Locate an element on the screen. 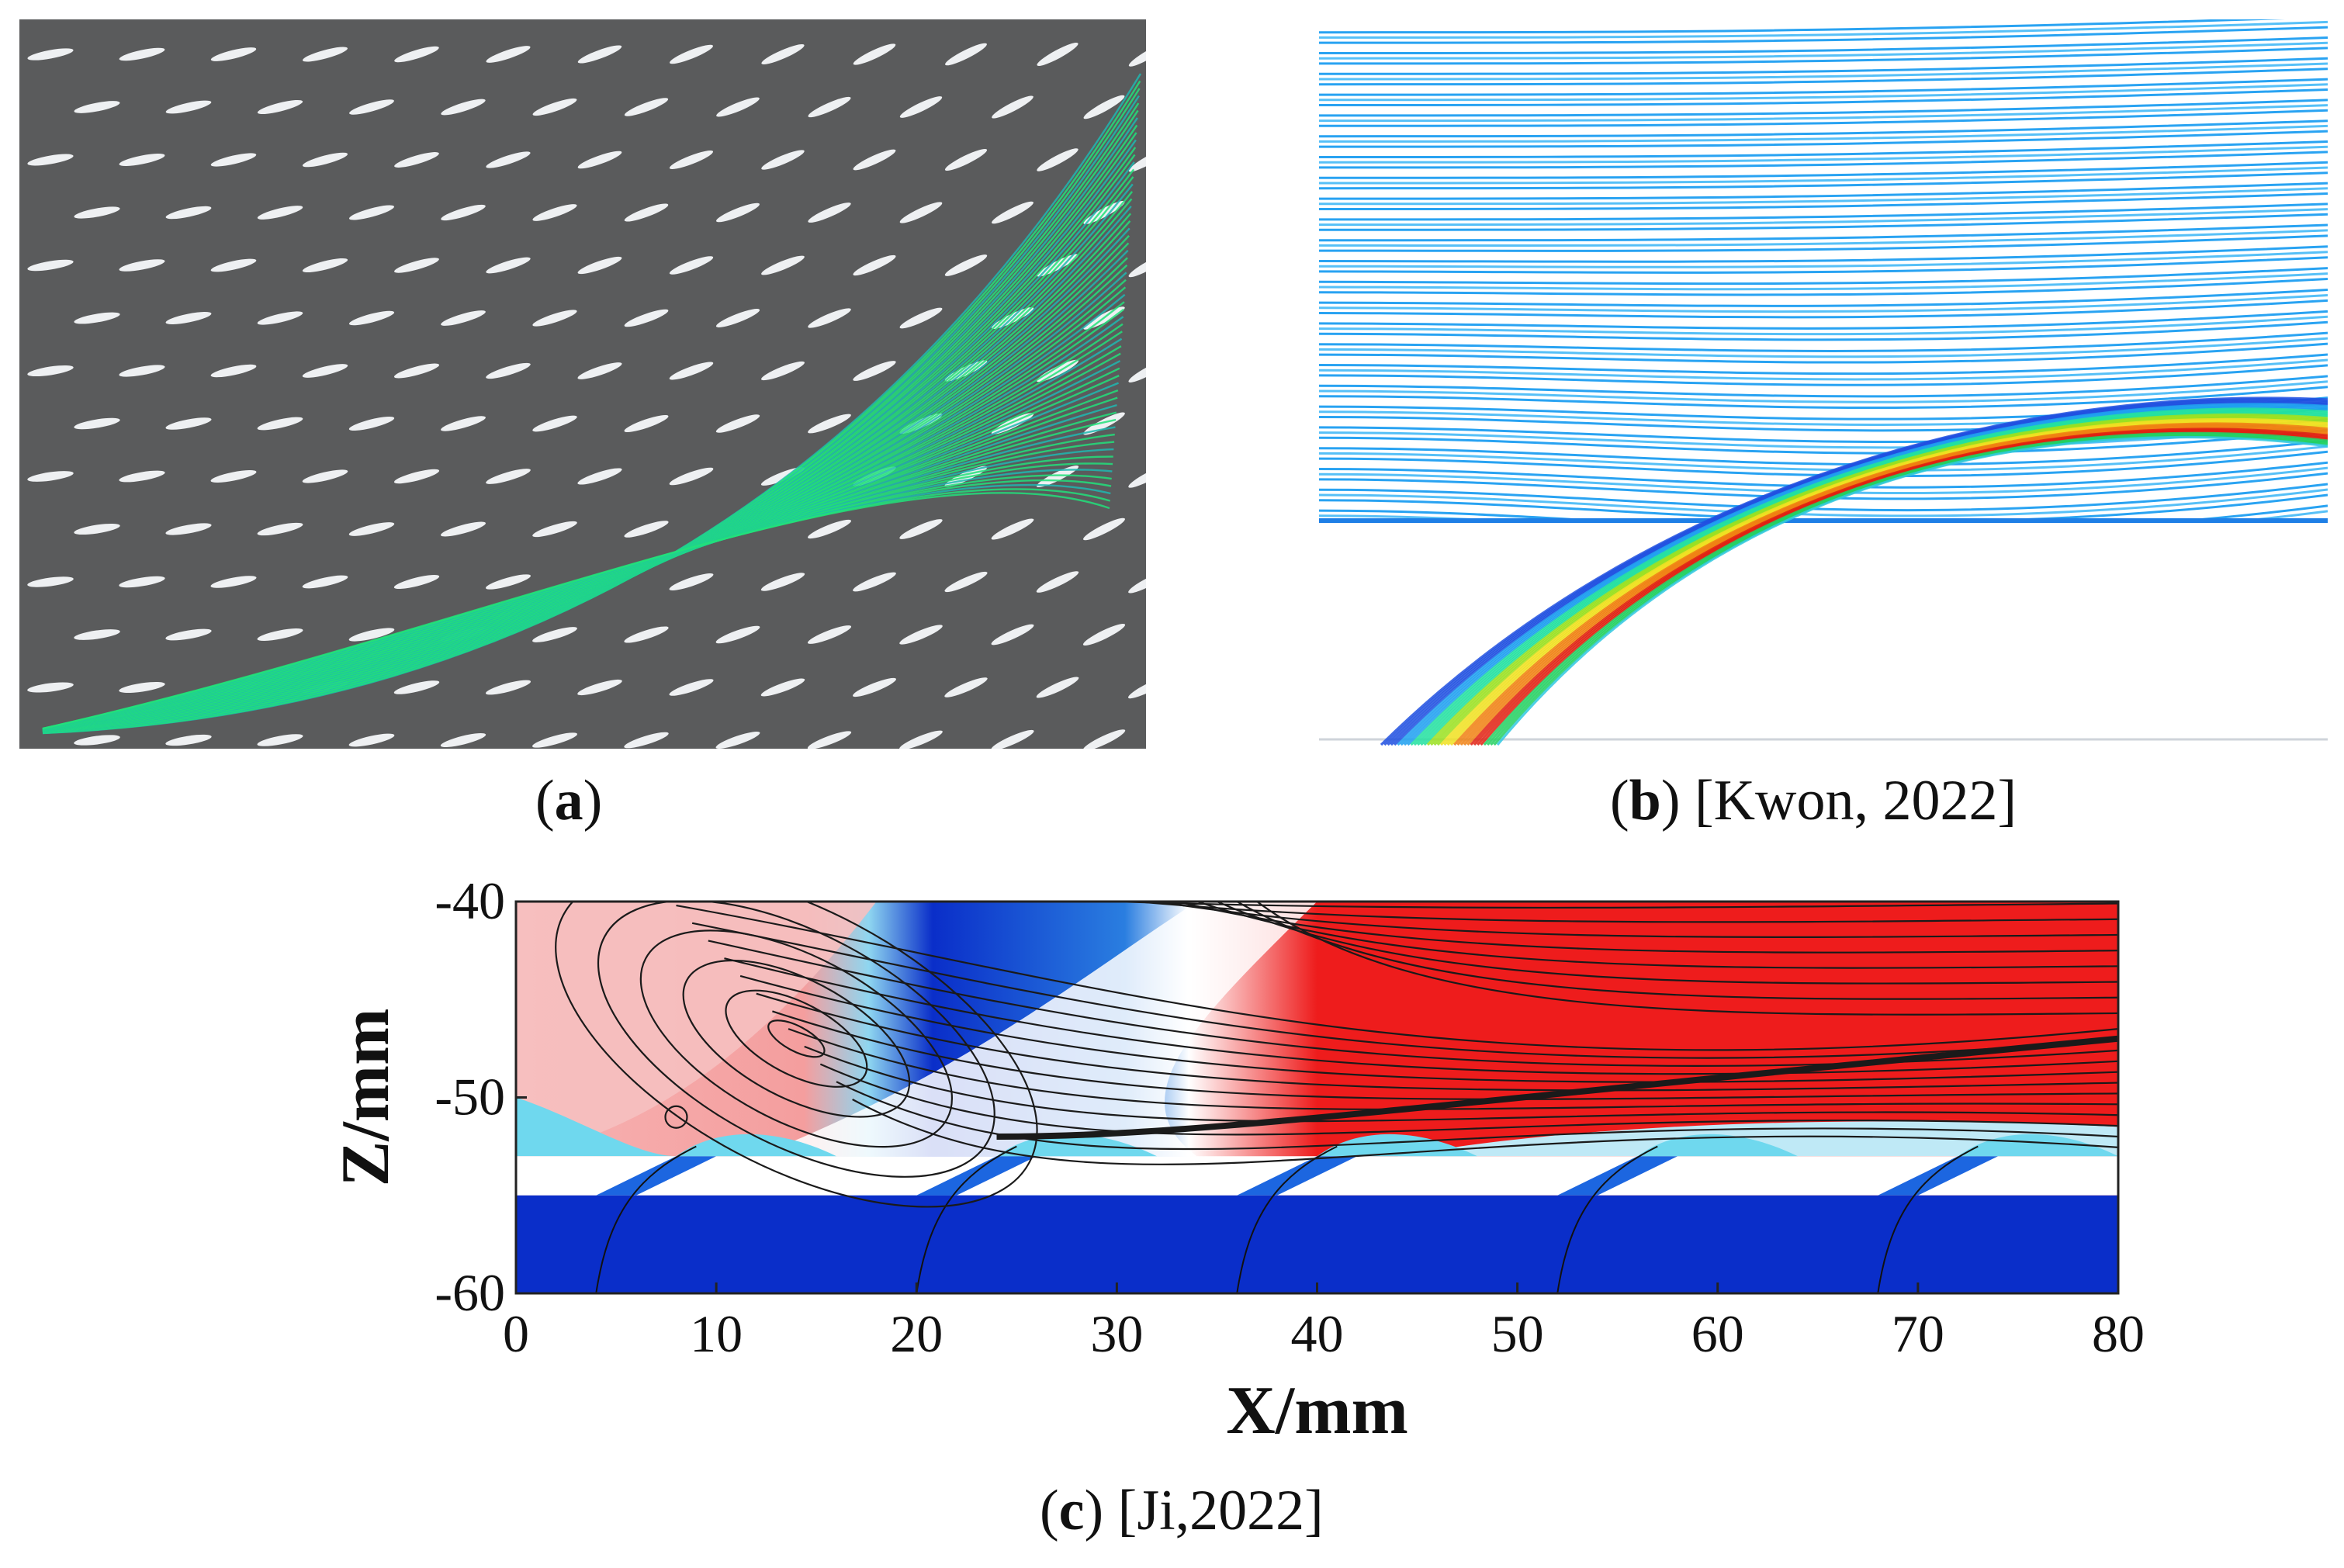 The width and height of the screenshot is (2344, 1568). x-tick-label-2: 20 is located at coordinates (916, 1333).